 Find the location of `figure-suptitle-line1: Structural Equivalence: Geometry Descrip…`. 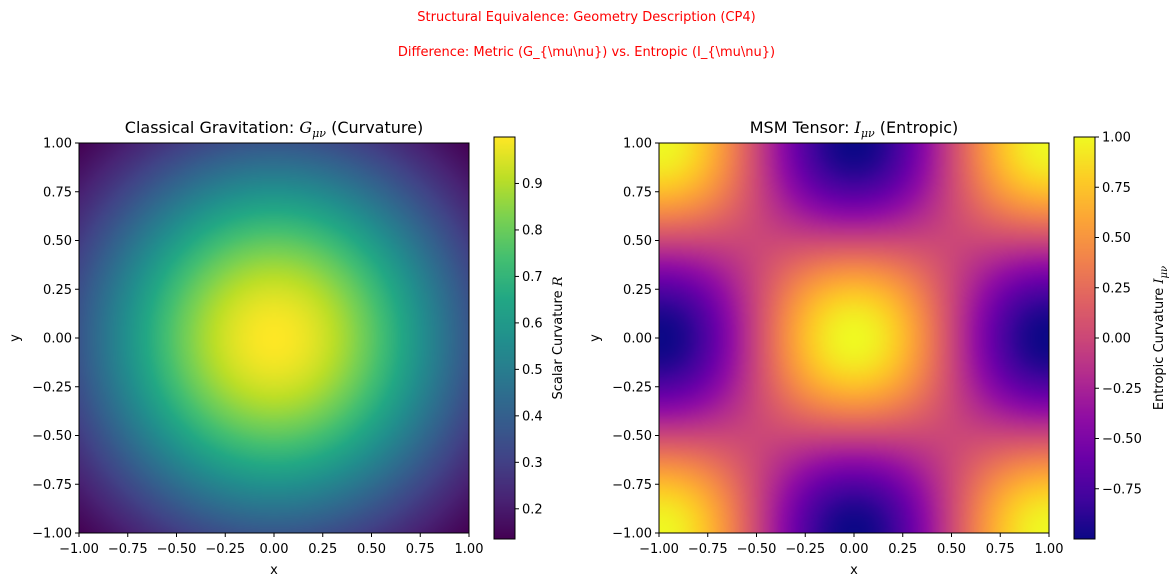

figure-suptitle-line1: Structural Equivalence: Geometry Descrip… is located at coordinates (586, 17).